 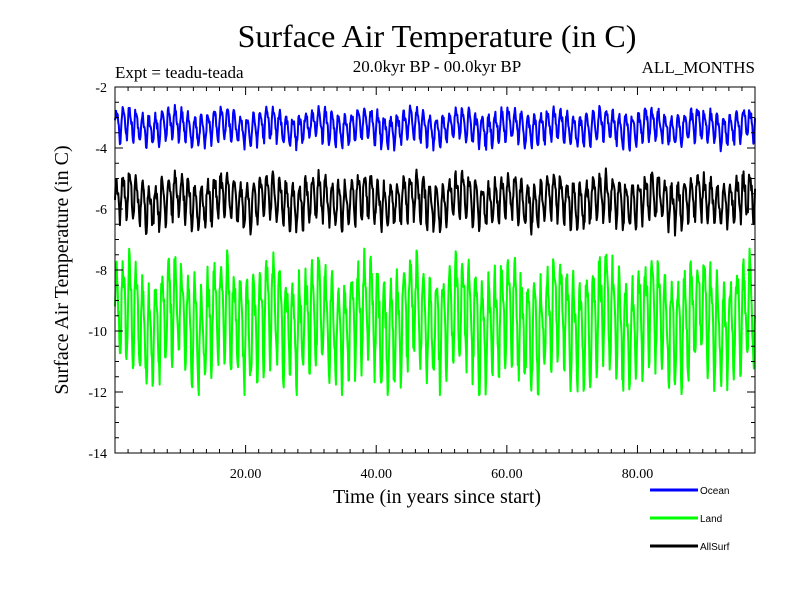 I want to click on y-tick-label: -12, so click(x=97, y=393).